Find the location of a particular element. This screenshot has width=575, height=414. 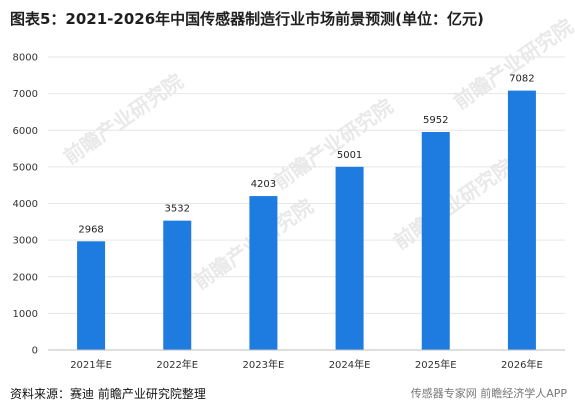

x-axis-ticks: 2021年E 2022年E 2023年E 2024年E 2025年E 2026年E is located at coordinates (306, 364).